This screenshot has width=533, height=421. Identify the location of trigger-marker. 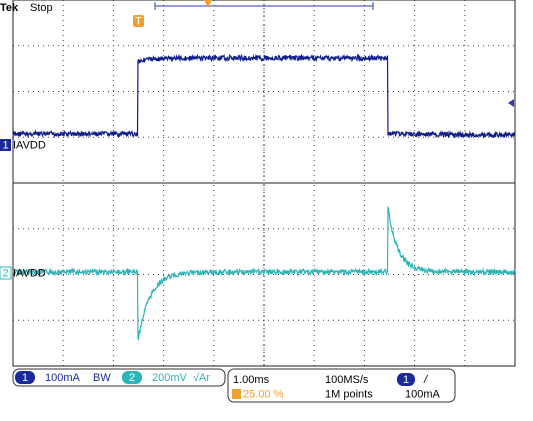
(138, 21).